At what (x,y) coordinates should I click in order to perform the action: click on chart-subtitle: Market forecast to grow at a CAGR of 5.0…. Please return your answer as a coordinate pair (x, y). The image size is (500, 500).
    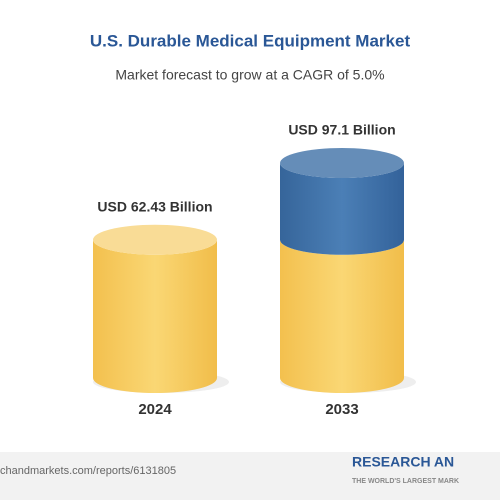
    Looking at the image, I should click on (249, 75).